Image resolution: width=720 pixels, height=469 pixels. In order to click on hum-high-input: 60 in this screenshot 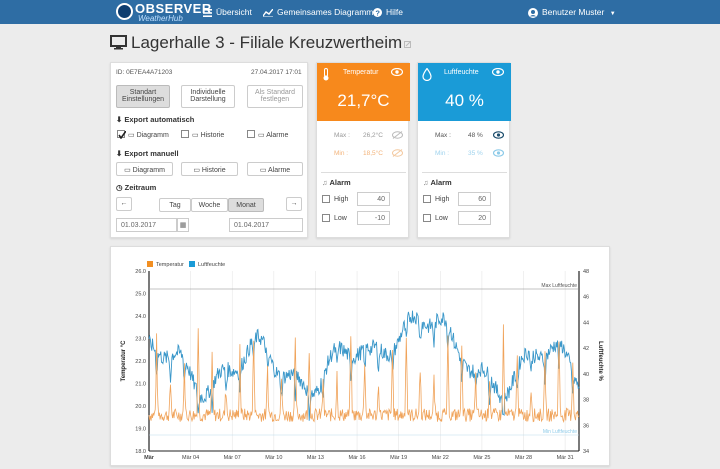, I will do `click(474, 199)`.